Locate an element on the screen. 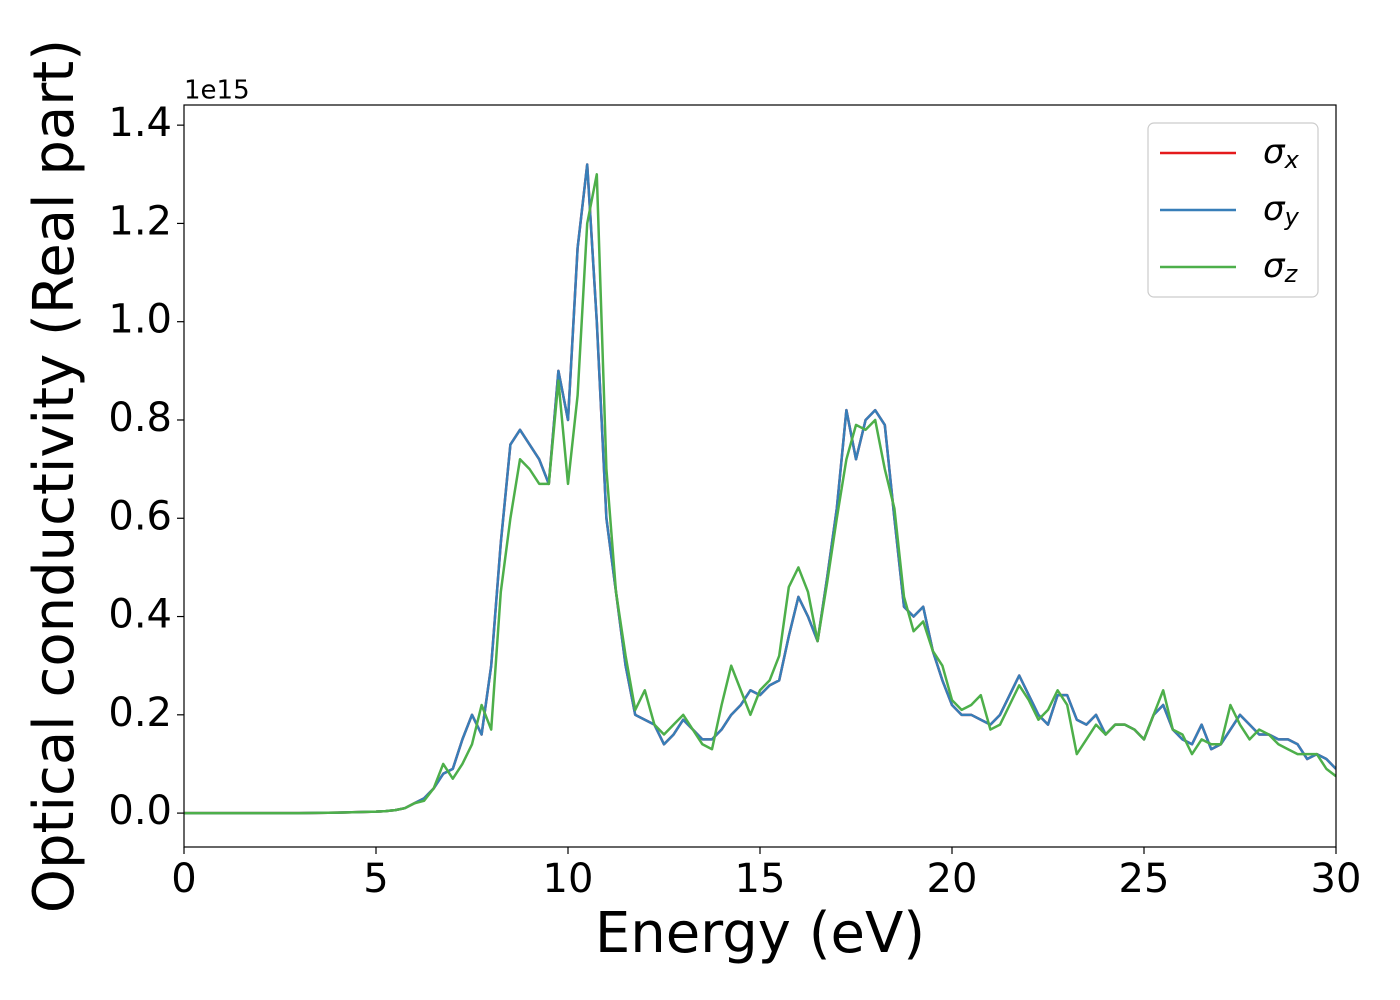 This screenshot has height=1000, width=1400. x-tick-label: 10 is located at coordinates (568, 879).